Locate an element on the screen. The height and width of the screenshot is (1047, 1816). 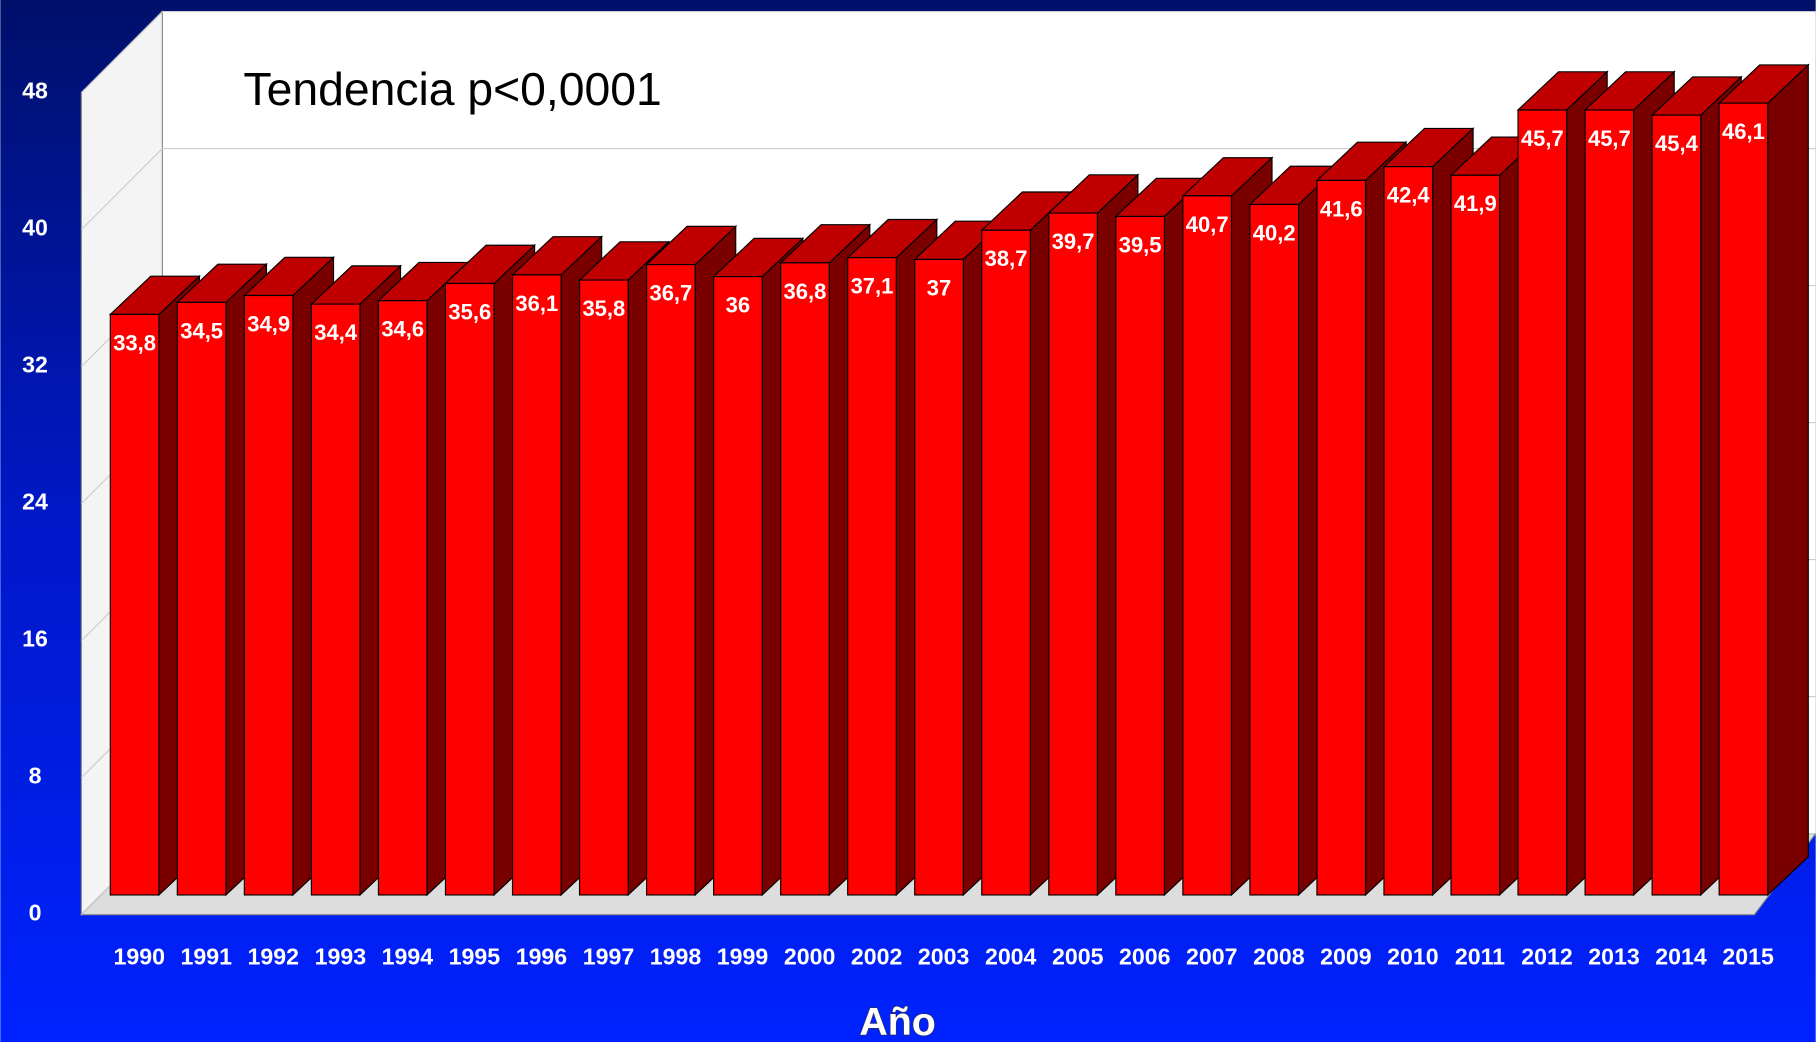
data-label: 37,1 is located at coordinates (872, 286).